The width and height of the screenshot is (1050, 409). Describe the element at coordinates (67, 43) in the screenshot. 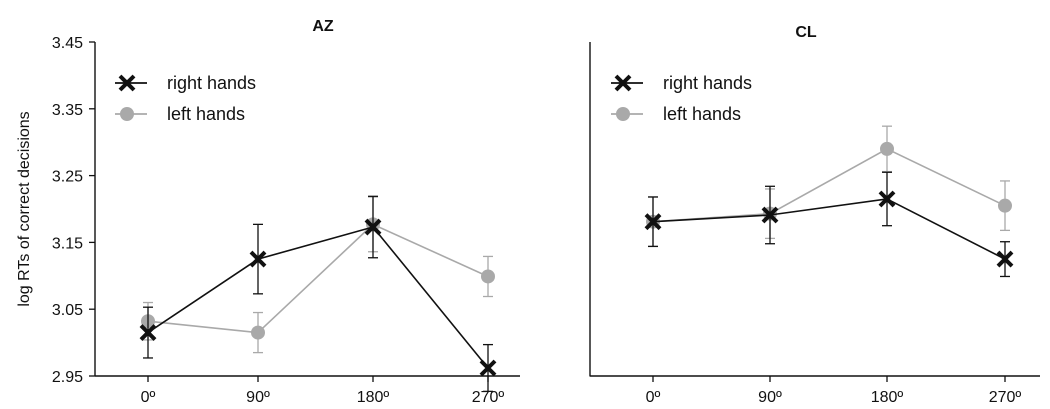

I see `y-tick-label: 3.45` at that location.